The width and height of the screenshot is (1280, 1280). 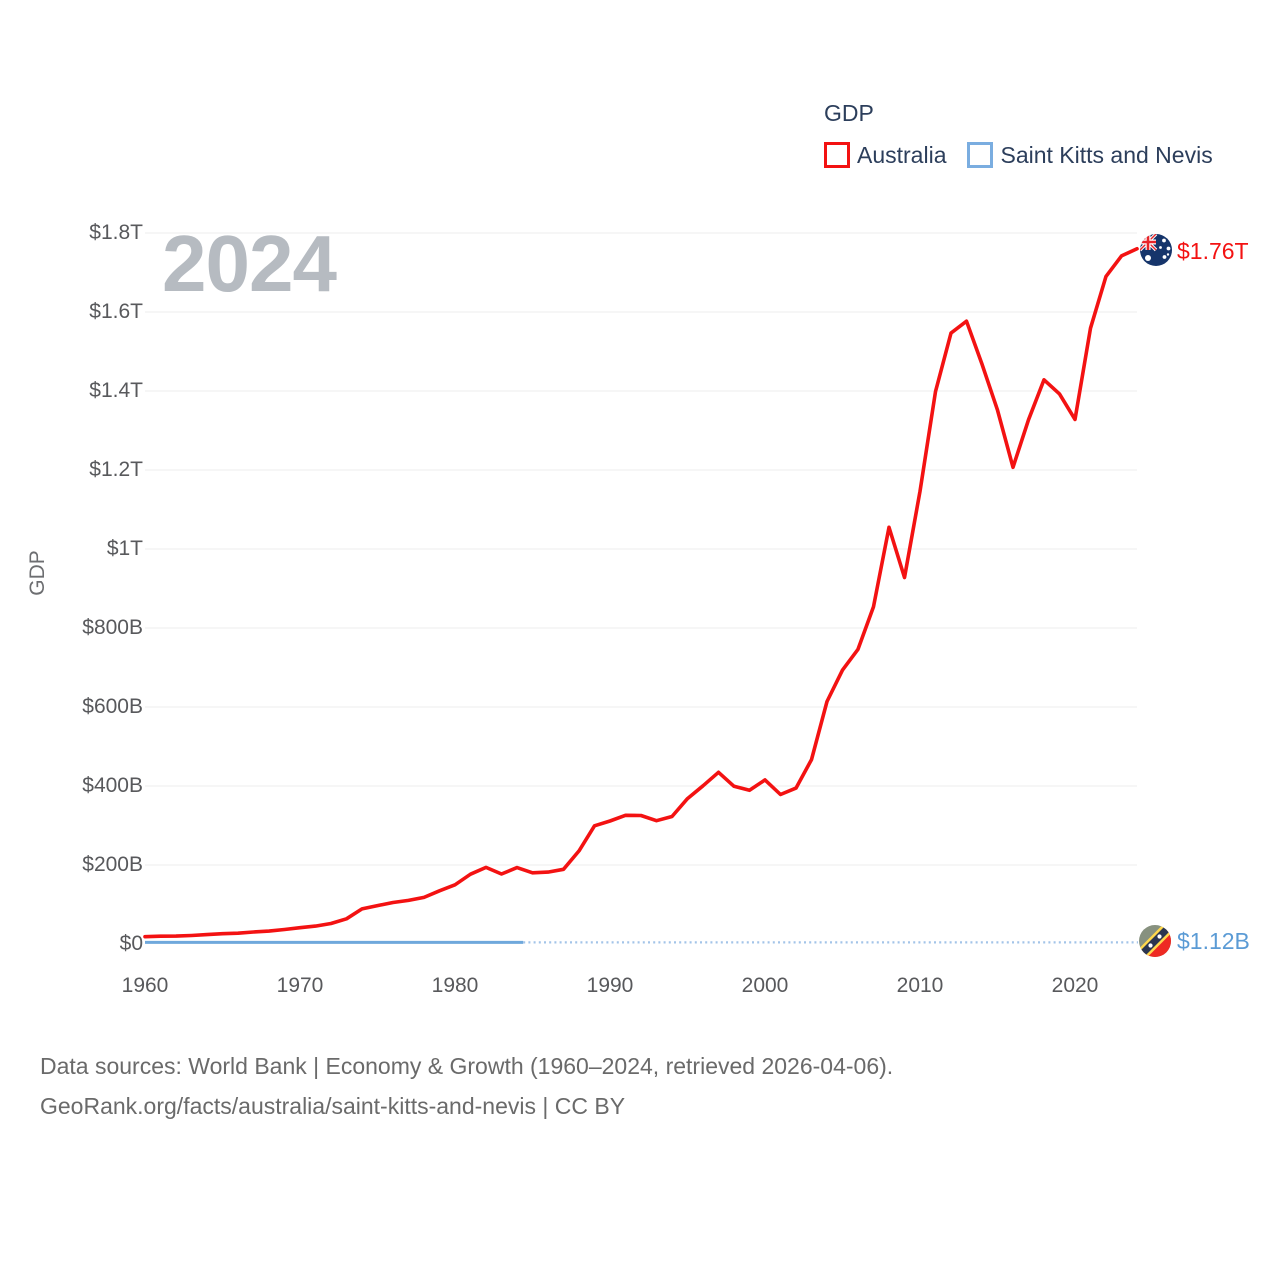 I want to click on australia-end-value-label: $1.76T, so click(x=1213, y=251).